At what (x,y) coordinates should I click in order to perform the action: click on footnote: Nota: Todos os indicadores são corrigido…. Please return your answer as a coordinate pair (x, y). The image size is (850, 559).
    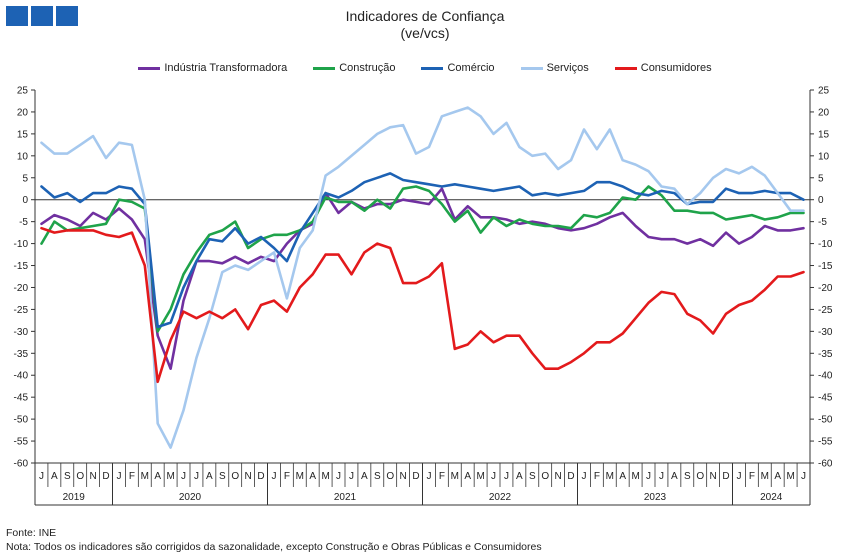
    Looking at the image, I should click on (274, 547).